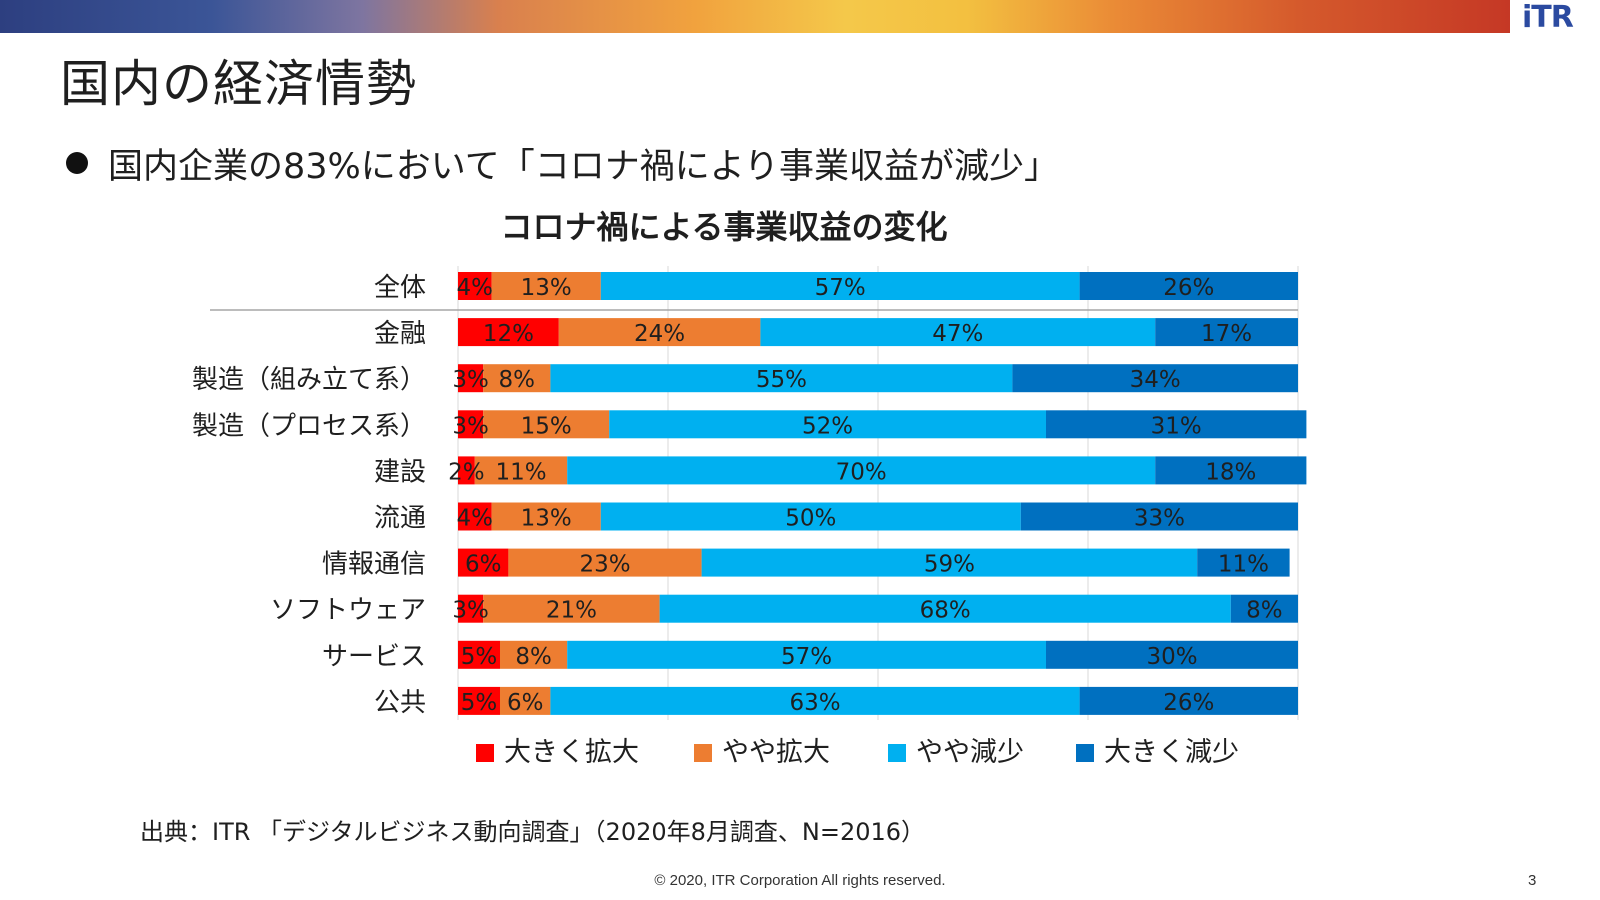  I want to click on data-label: 15%, so click(546, 426).